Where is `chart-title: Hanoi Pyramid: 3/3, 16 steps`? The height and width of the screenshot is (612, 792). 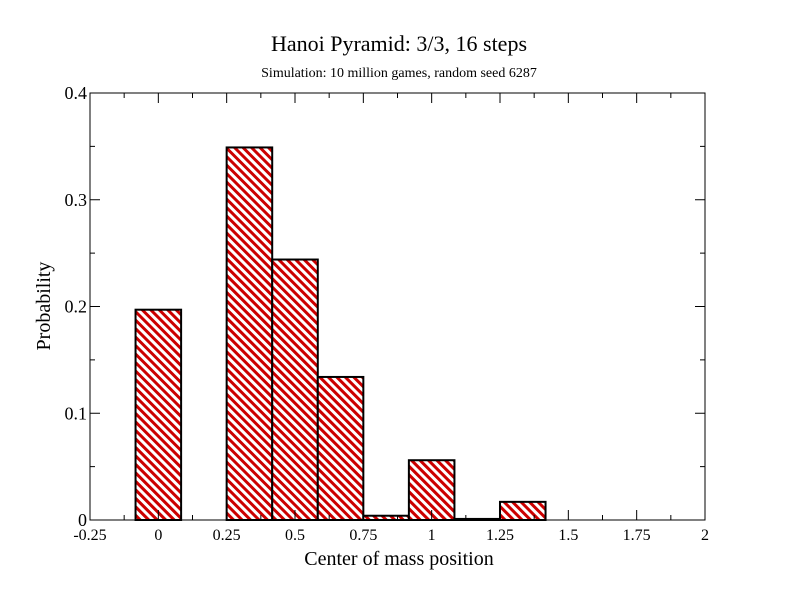 chart-title: Hanoi Pyramid: 3/3, 16 steps is located at coordinates (399, 43).